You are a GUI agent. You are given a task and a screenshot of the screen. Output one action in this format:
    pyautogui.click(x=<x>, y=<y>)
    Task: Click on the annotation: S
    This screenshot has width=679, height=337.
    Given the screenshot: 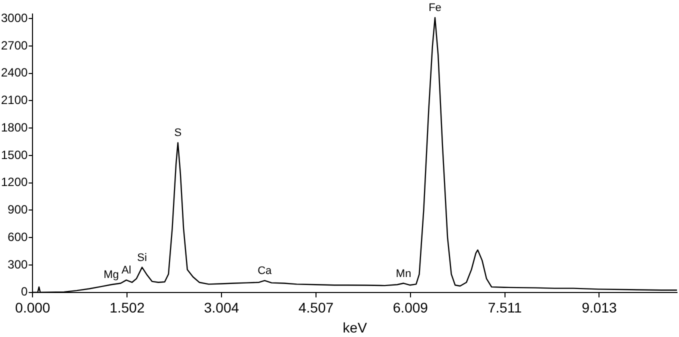 What is the action you would take?
    pyautogui.click(x=178, y=133)
    